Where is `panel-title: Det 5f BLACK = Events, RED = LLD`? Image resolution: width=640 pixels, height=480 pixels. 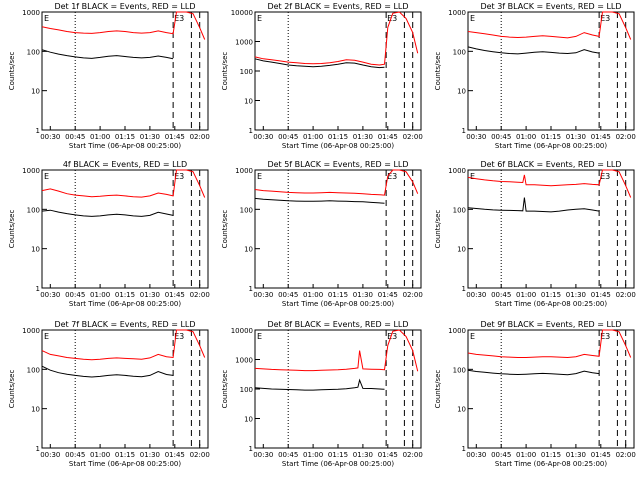
panel-title: Det 5f BLACK = Events, RED = LLD is located at coordinates (337, 164).